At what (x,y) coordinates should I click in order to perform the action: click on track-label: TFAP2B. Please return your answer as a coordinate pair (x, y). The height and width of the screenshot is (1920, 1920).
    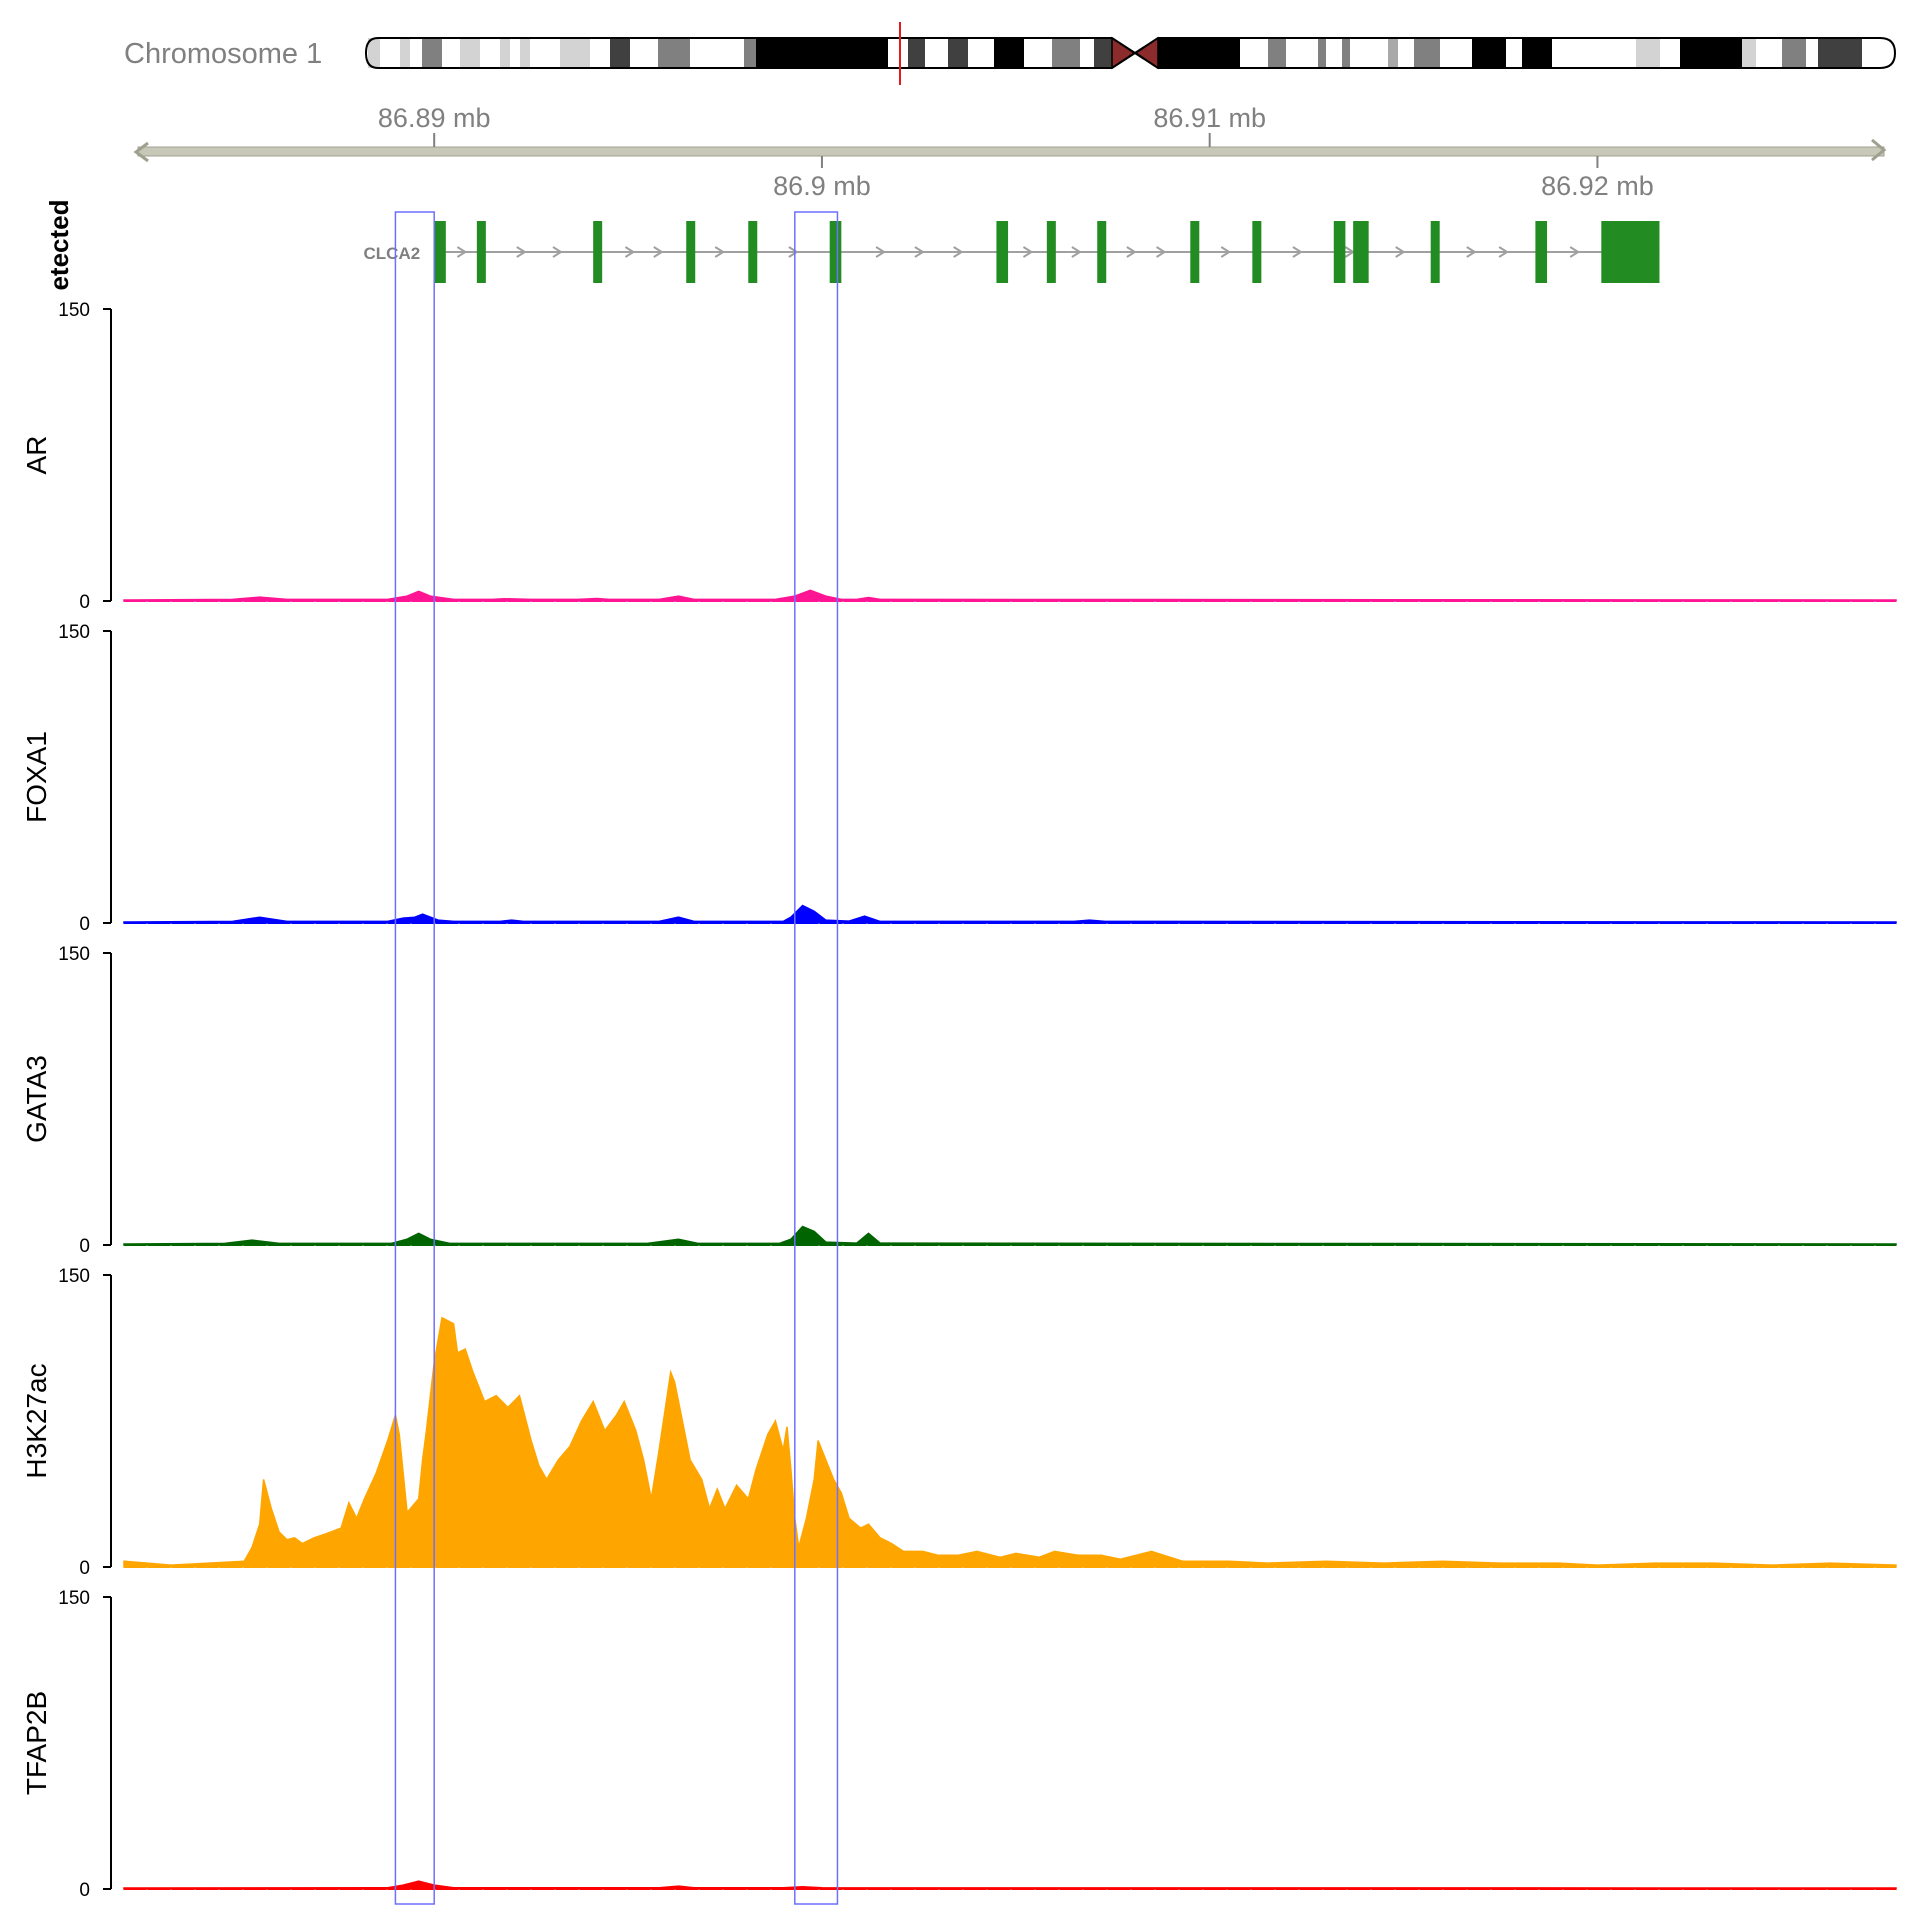
    Looking at the image, I should click on (36, 1743).